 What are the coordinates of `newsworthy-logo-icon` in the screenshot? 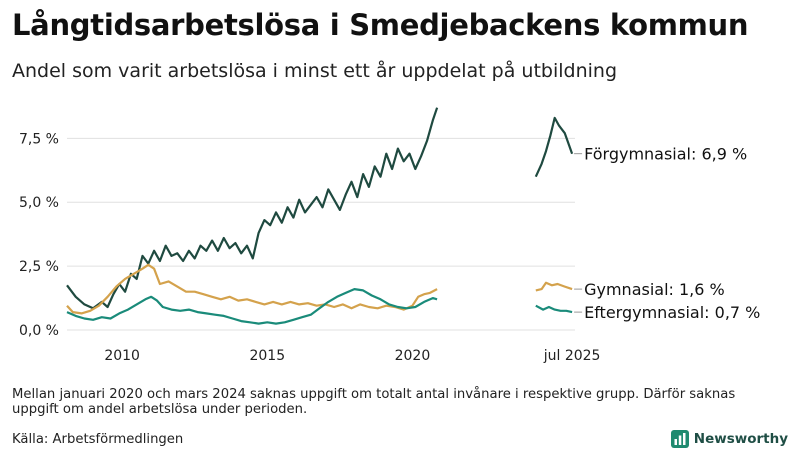 It's located at (679, 439).